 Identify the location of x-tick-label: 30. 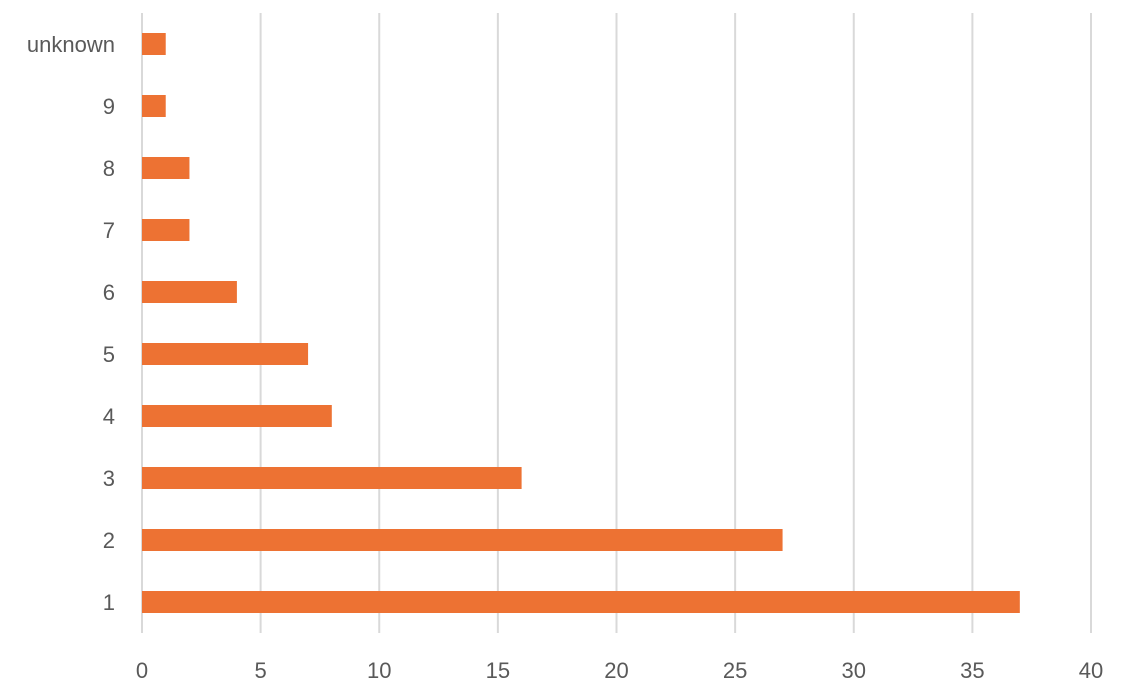
(854, 670).